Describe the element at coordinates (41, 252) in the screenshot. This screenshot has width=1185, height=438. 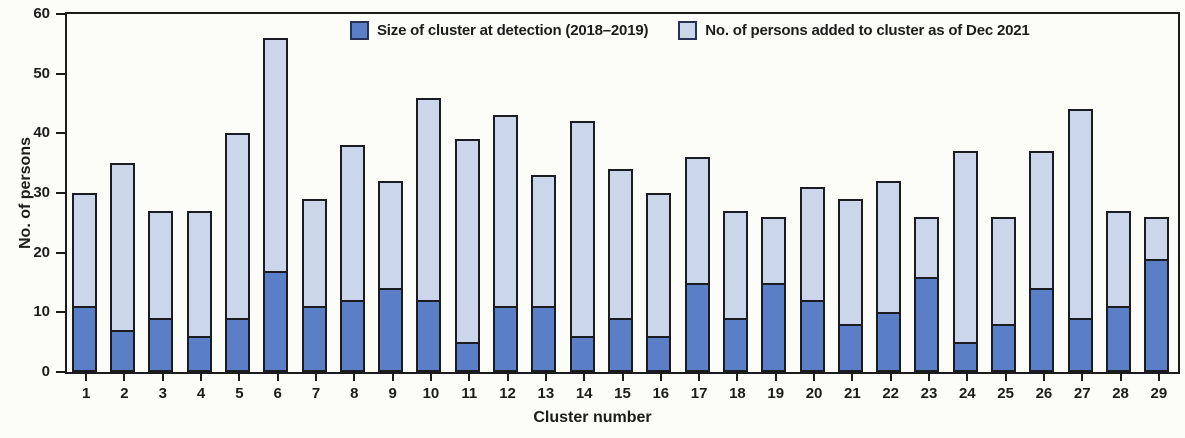
I see `y-tick-label-20: 20` at that location.